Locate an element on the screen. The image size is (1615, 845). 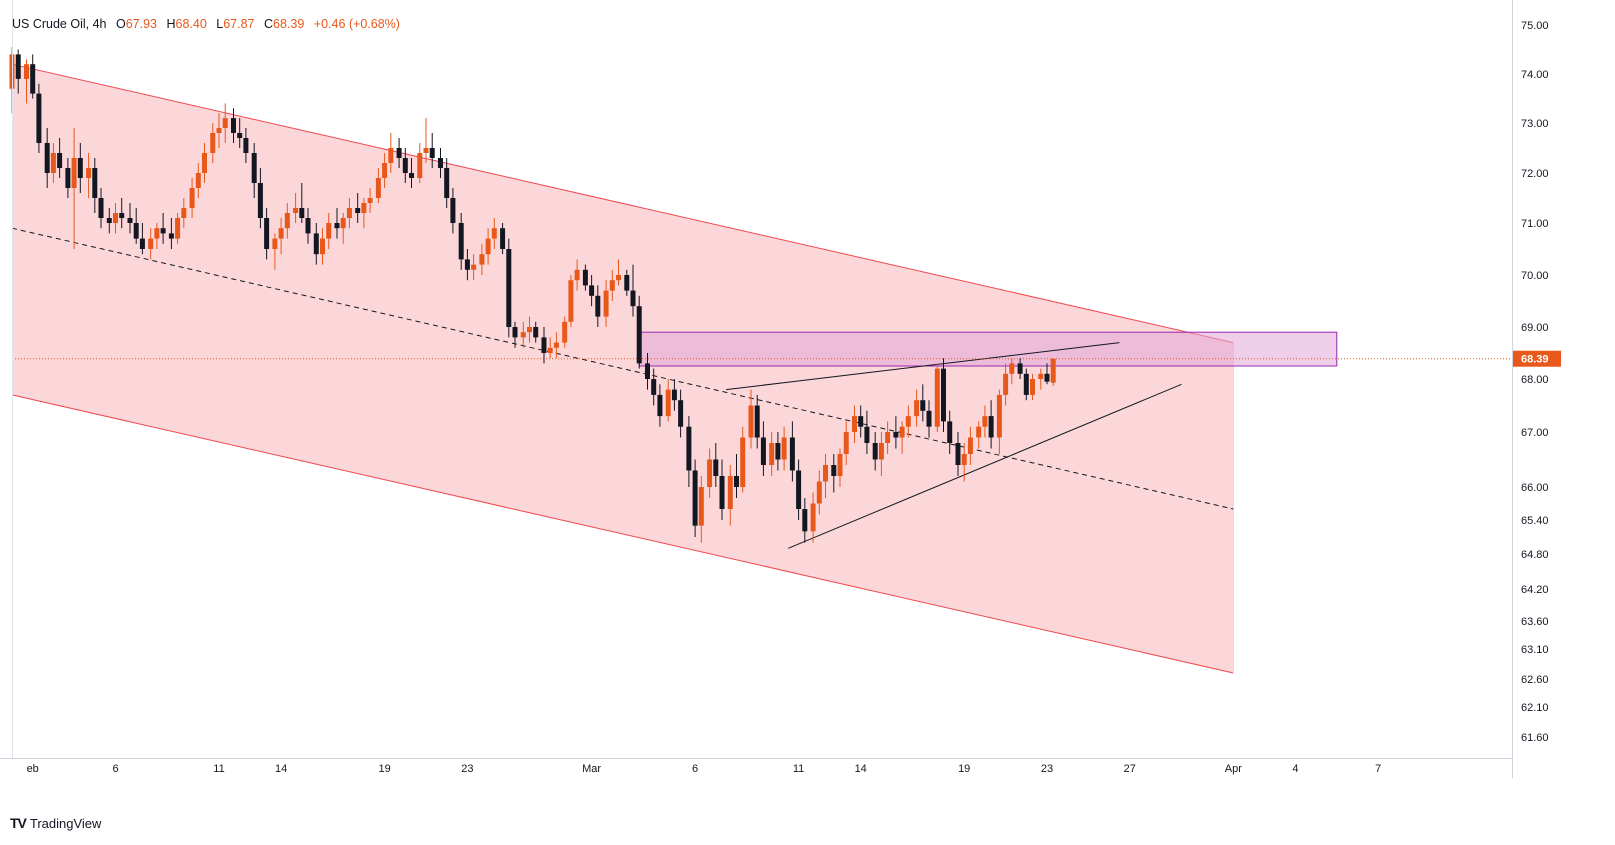
x-tick-label: 14 is located at coordinates (861, 769).